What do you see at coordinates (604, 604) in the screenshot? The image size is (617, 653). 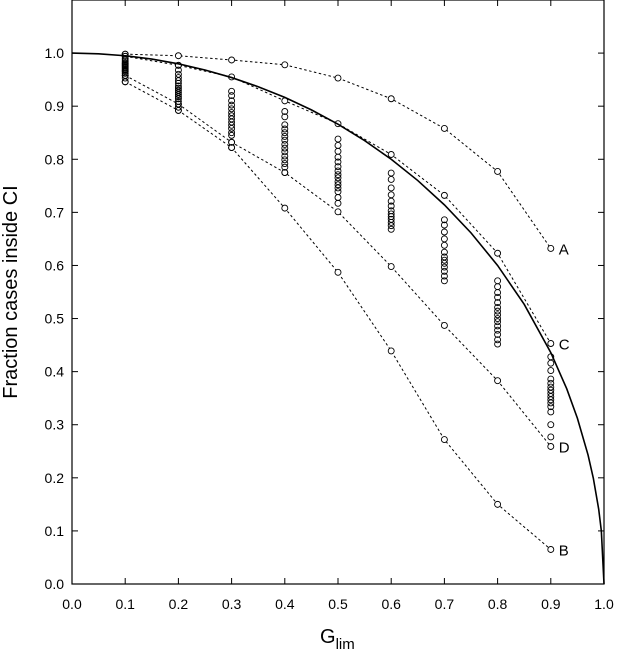 I see `x-tick-label: 1.0` at bounding box center [604, 604].